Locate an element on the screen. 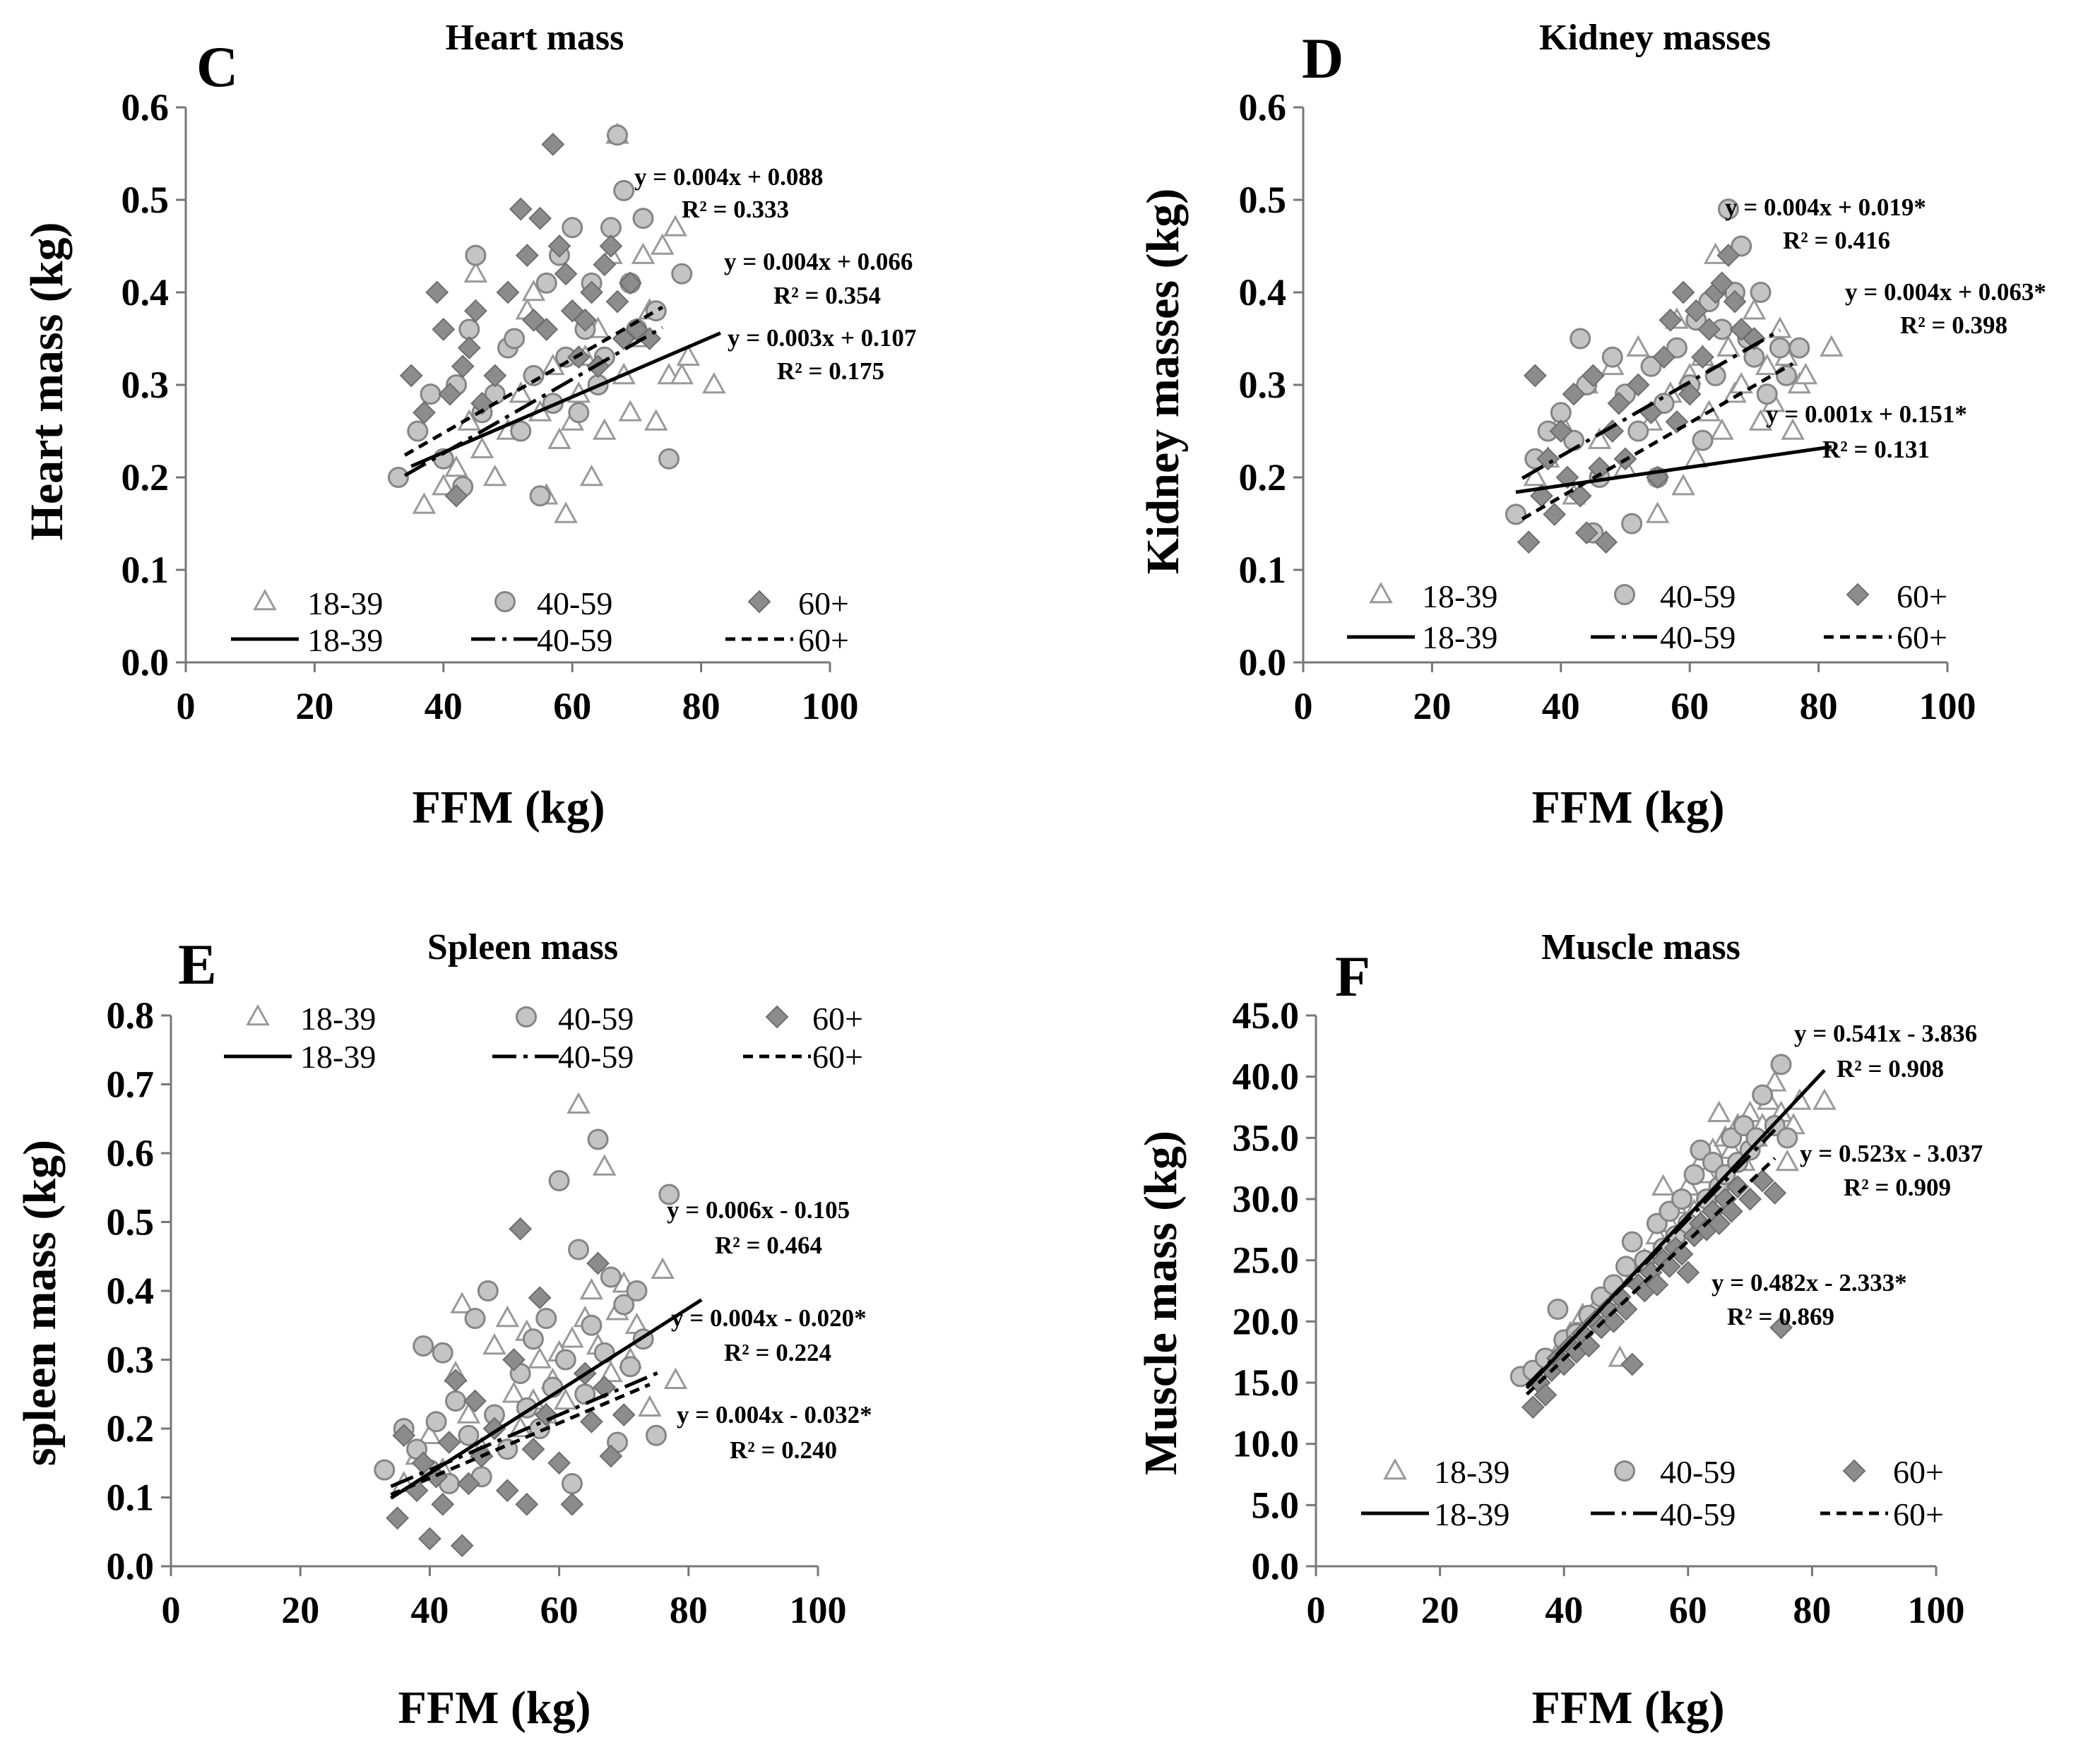 This screenshot has height=1752, width=2100. equation-18-39: y = 0.003x + 0.107 is located at coordinates (822, 338).